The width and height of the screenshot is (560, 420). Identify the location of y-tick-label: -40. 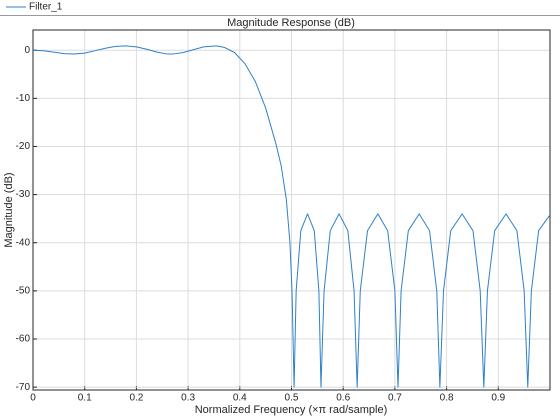
(23, 242).